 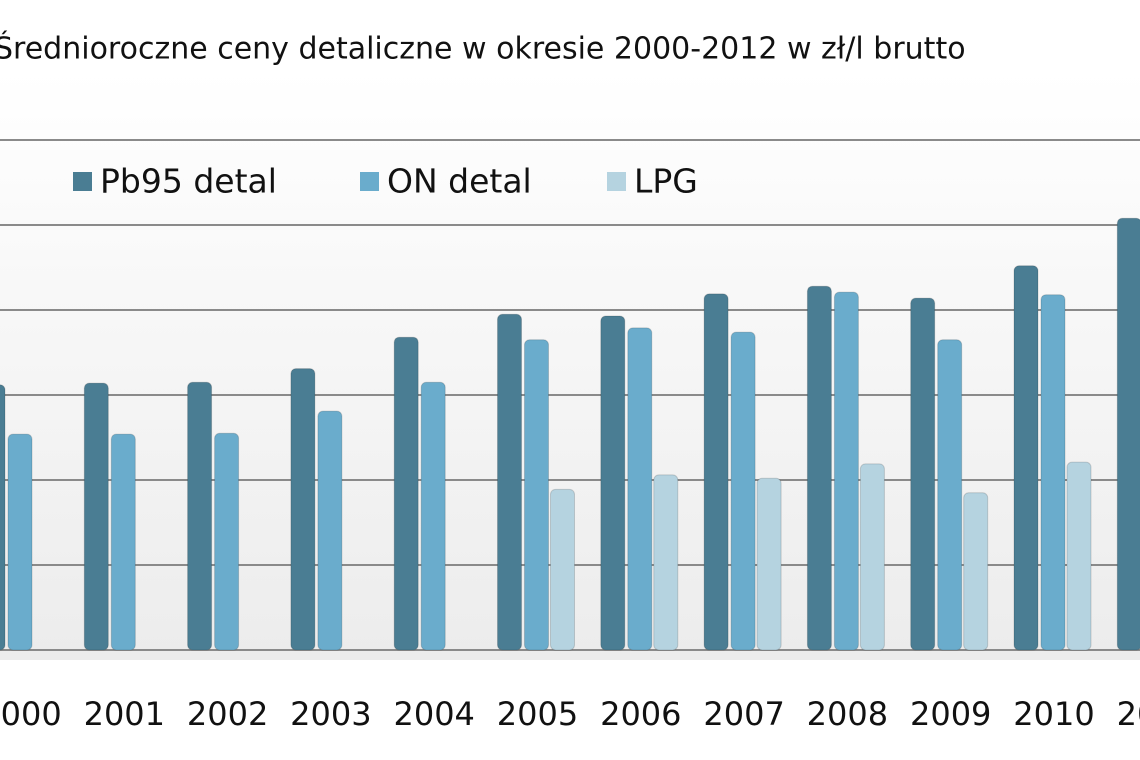 I want to click on x-tick-label: 2000, so click(x=31, y=714).